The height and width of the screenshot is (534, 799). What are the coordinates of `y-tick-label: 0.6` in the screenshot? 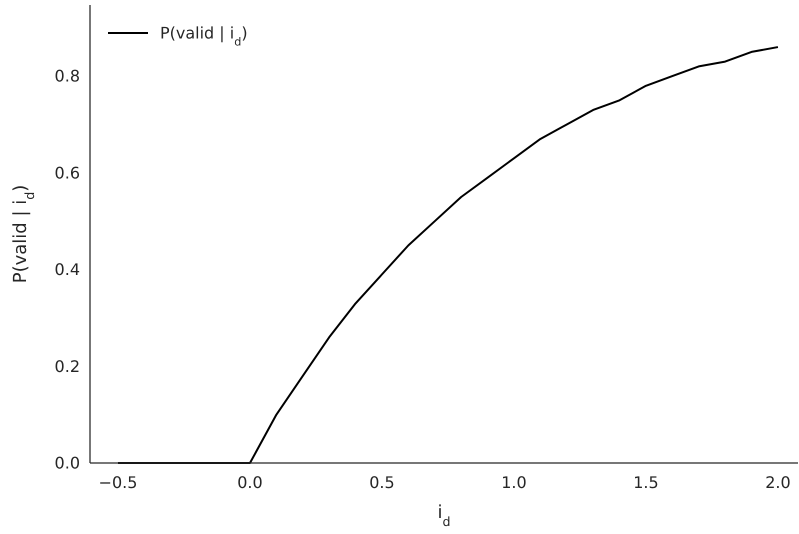 It's located at (67, 172).